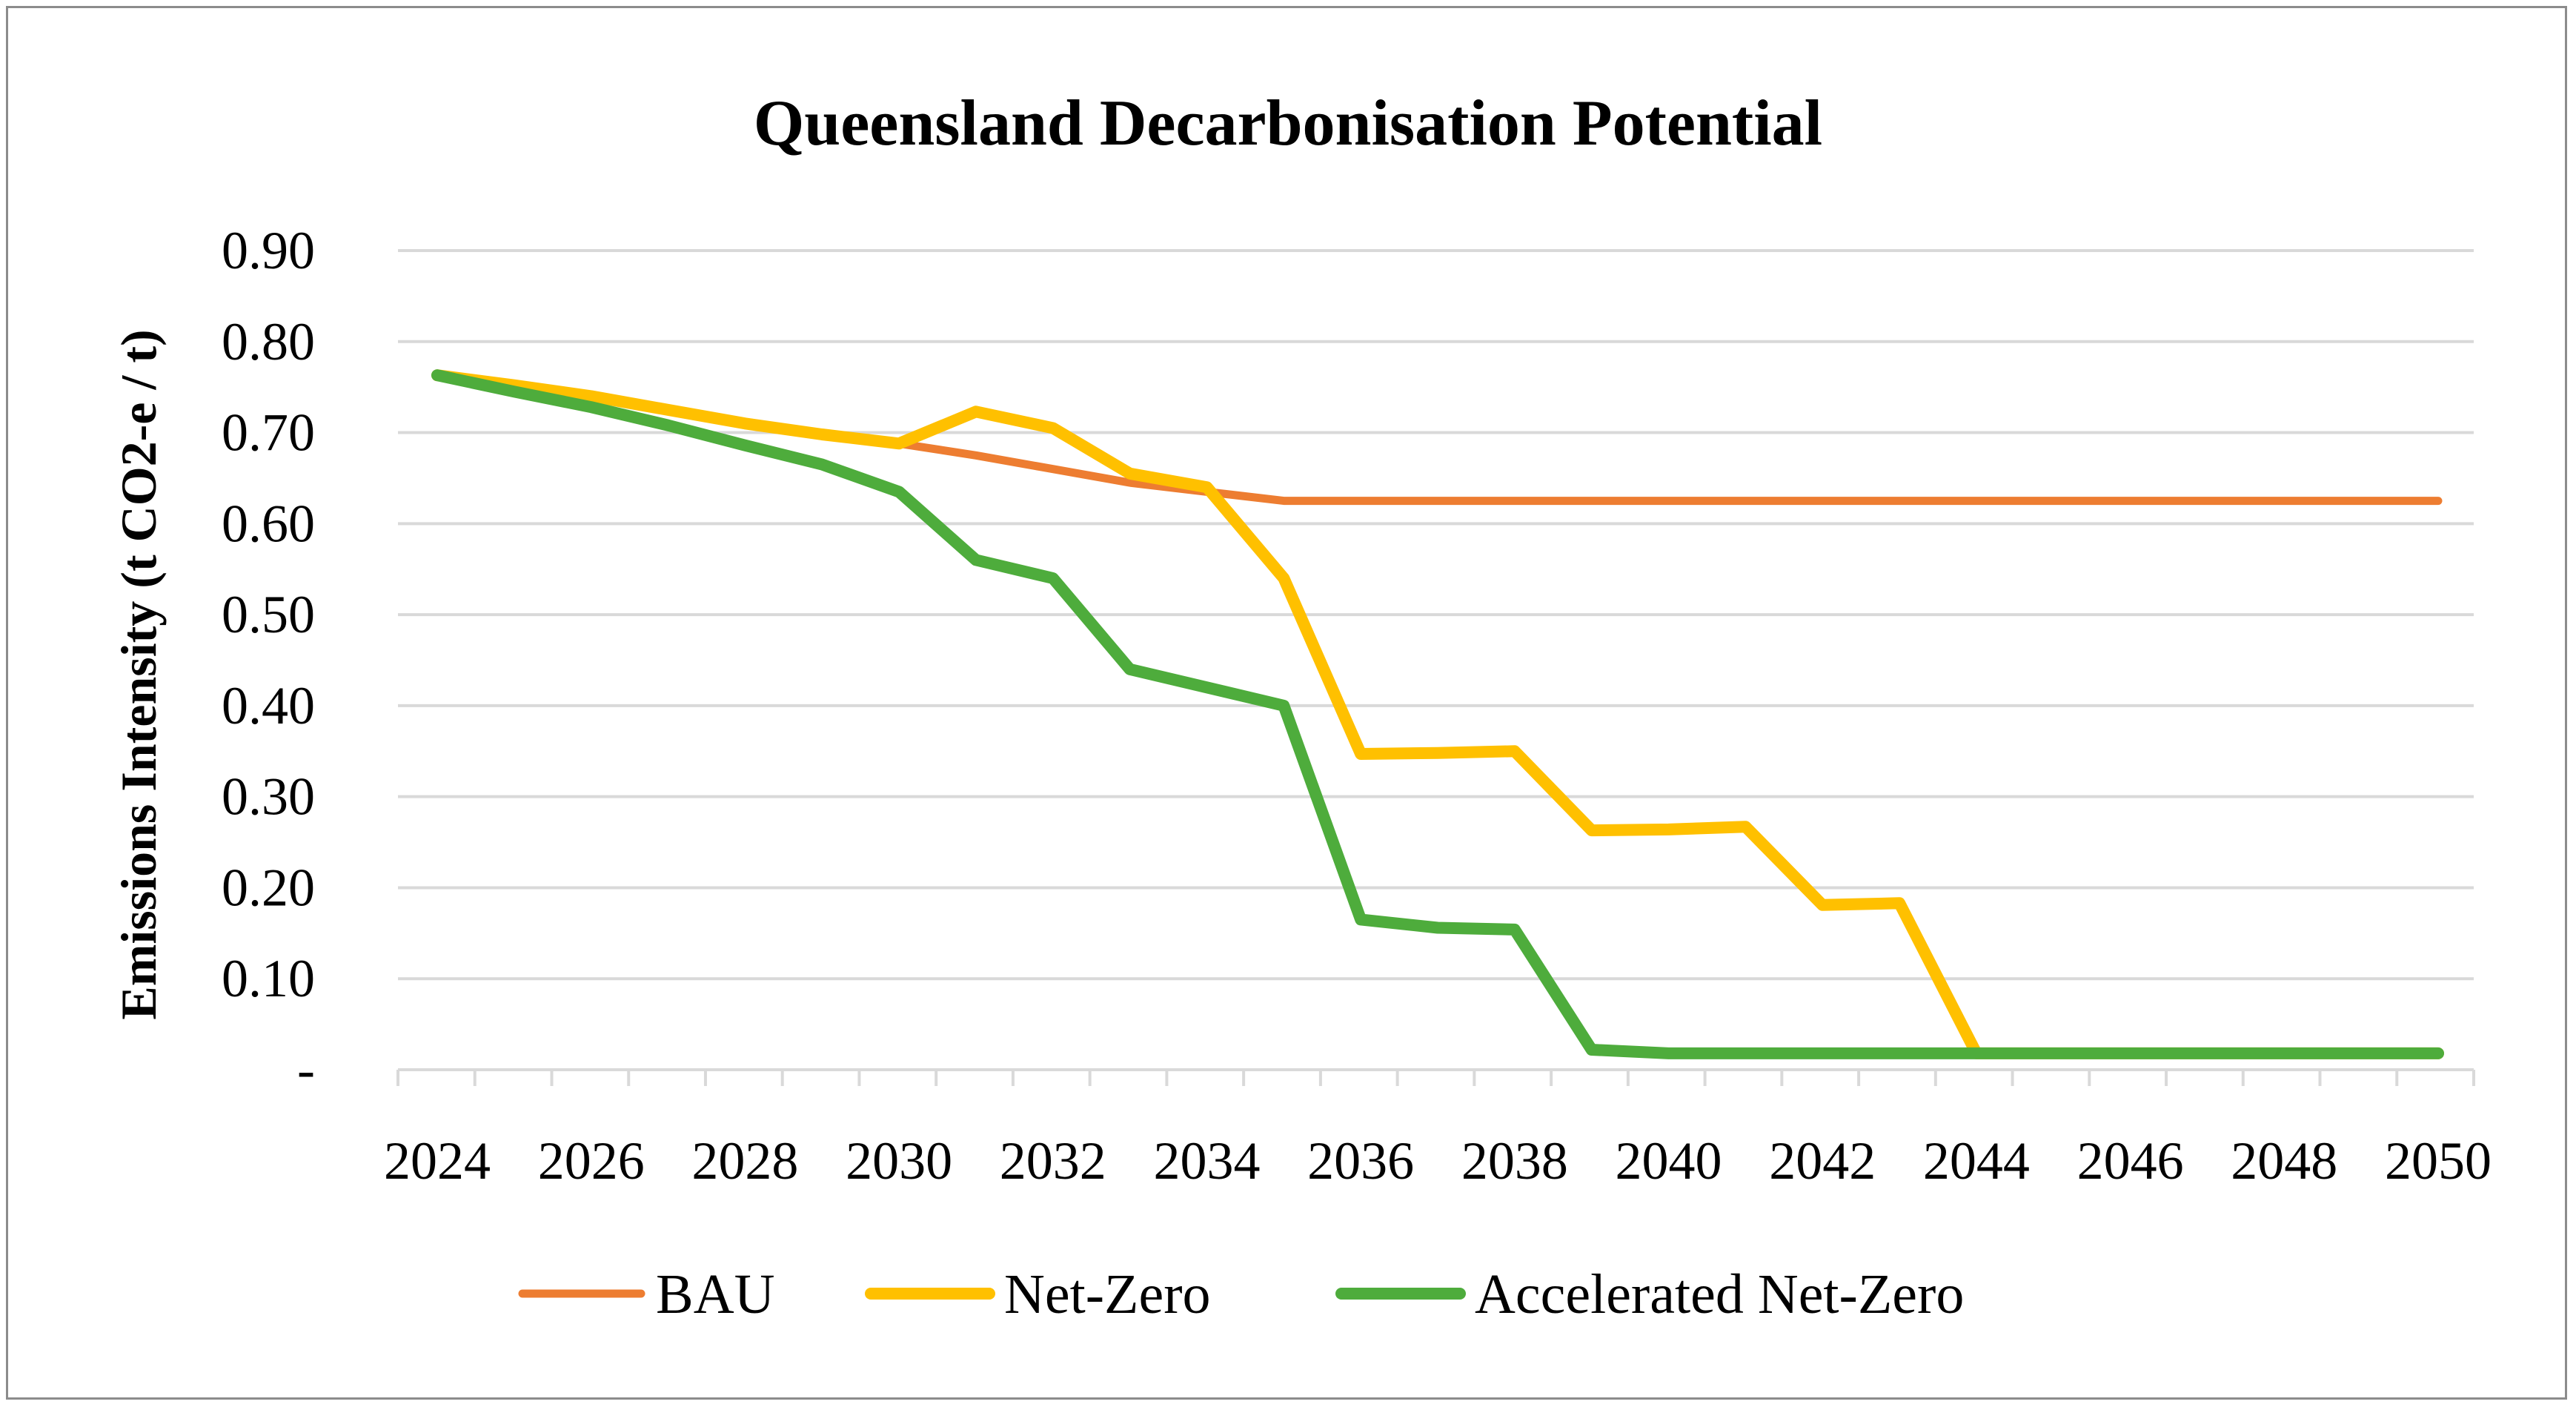  What do you see at coordinates (268, 251) in the screenshot?
I see `y-tick-label: 0.90` at bounding box center [268, 251].